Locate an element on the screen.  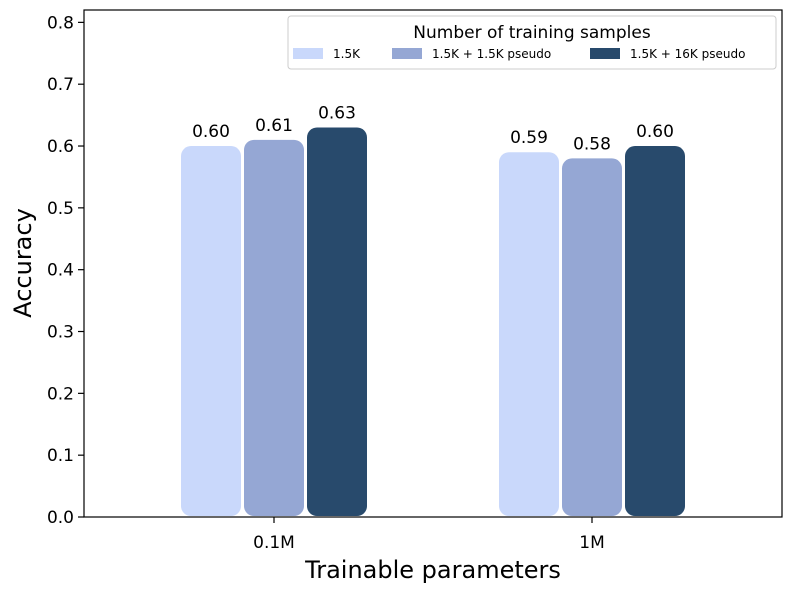
y-tick-label: 0.7 is located at coordinates (60, 85).